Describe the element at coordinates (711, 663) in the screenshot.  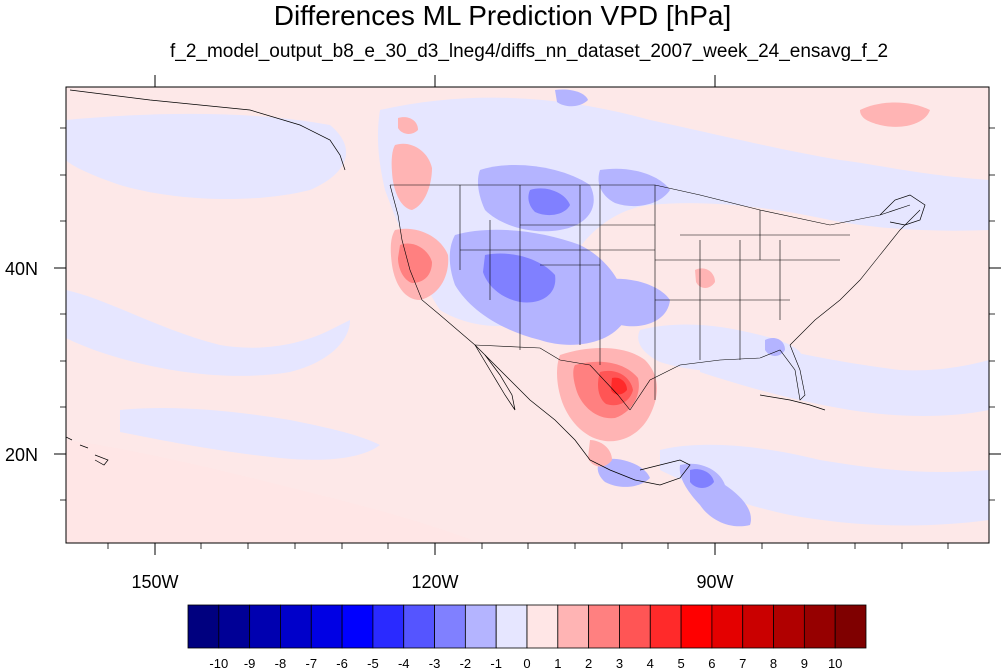
I see `colorbar-label: 6` at that location.